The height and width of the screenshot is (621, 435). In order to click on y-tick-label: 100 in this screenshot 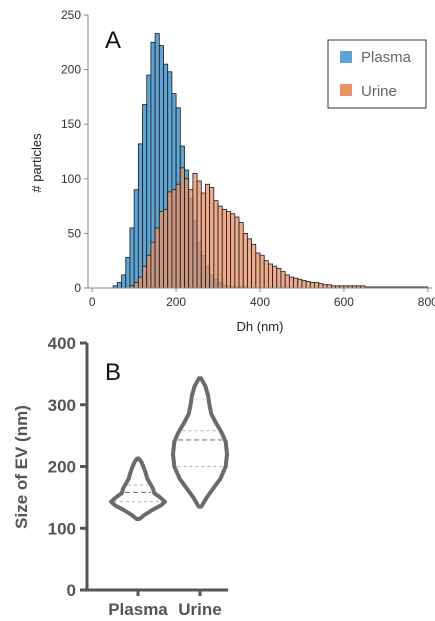, I will do `click(71, 179)`.